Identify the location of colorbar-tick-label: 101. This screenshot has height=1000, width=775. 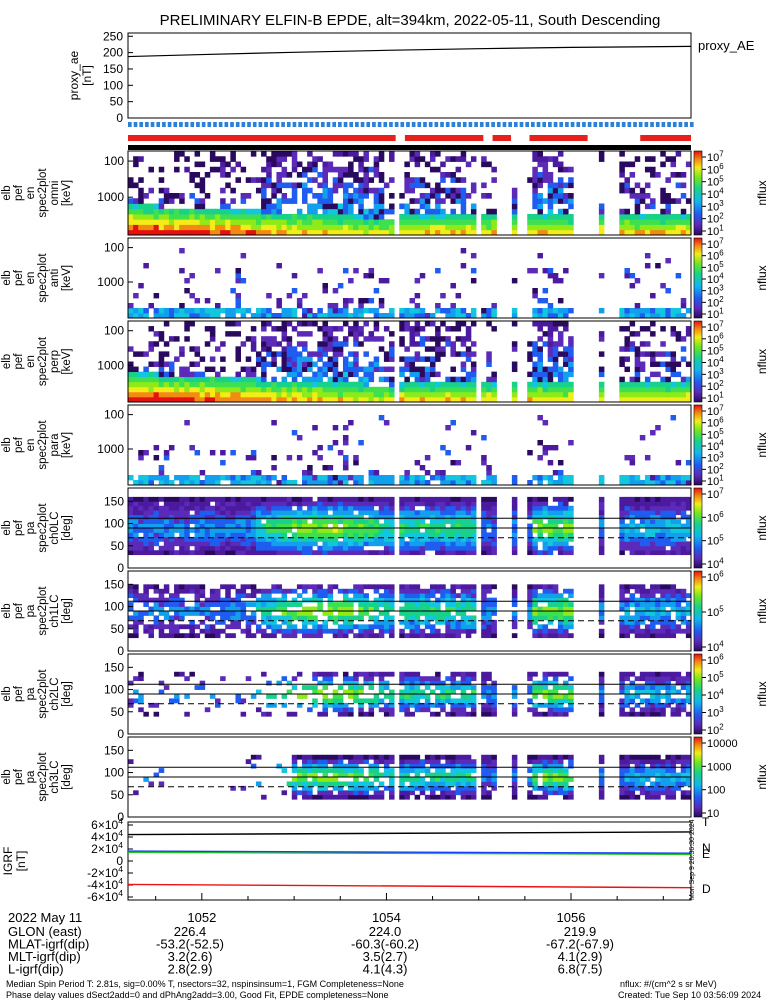
(715, 314).